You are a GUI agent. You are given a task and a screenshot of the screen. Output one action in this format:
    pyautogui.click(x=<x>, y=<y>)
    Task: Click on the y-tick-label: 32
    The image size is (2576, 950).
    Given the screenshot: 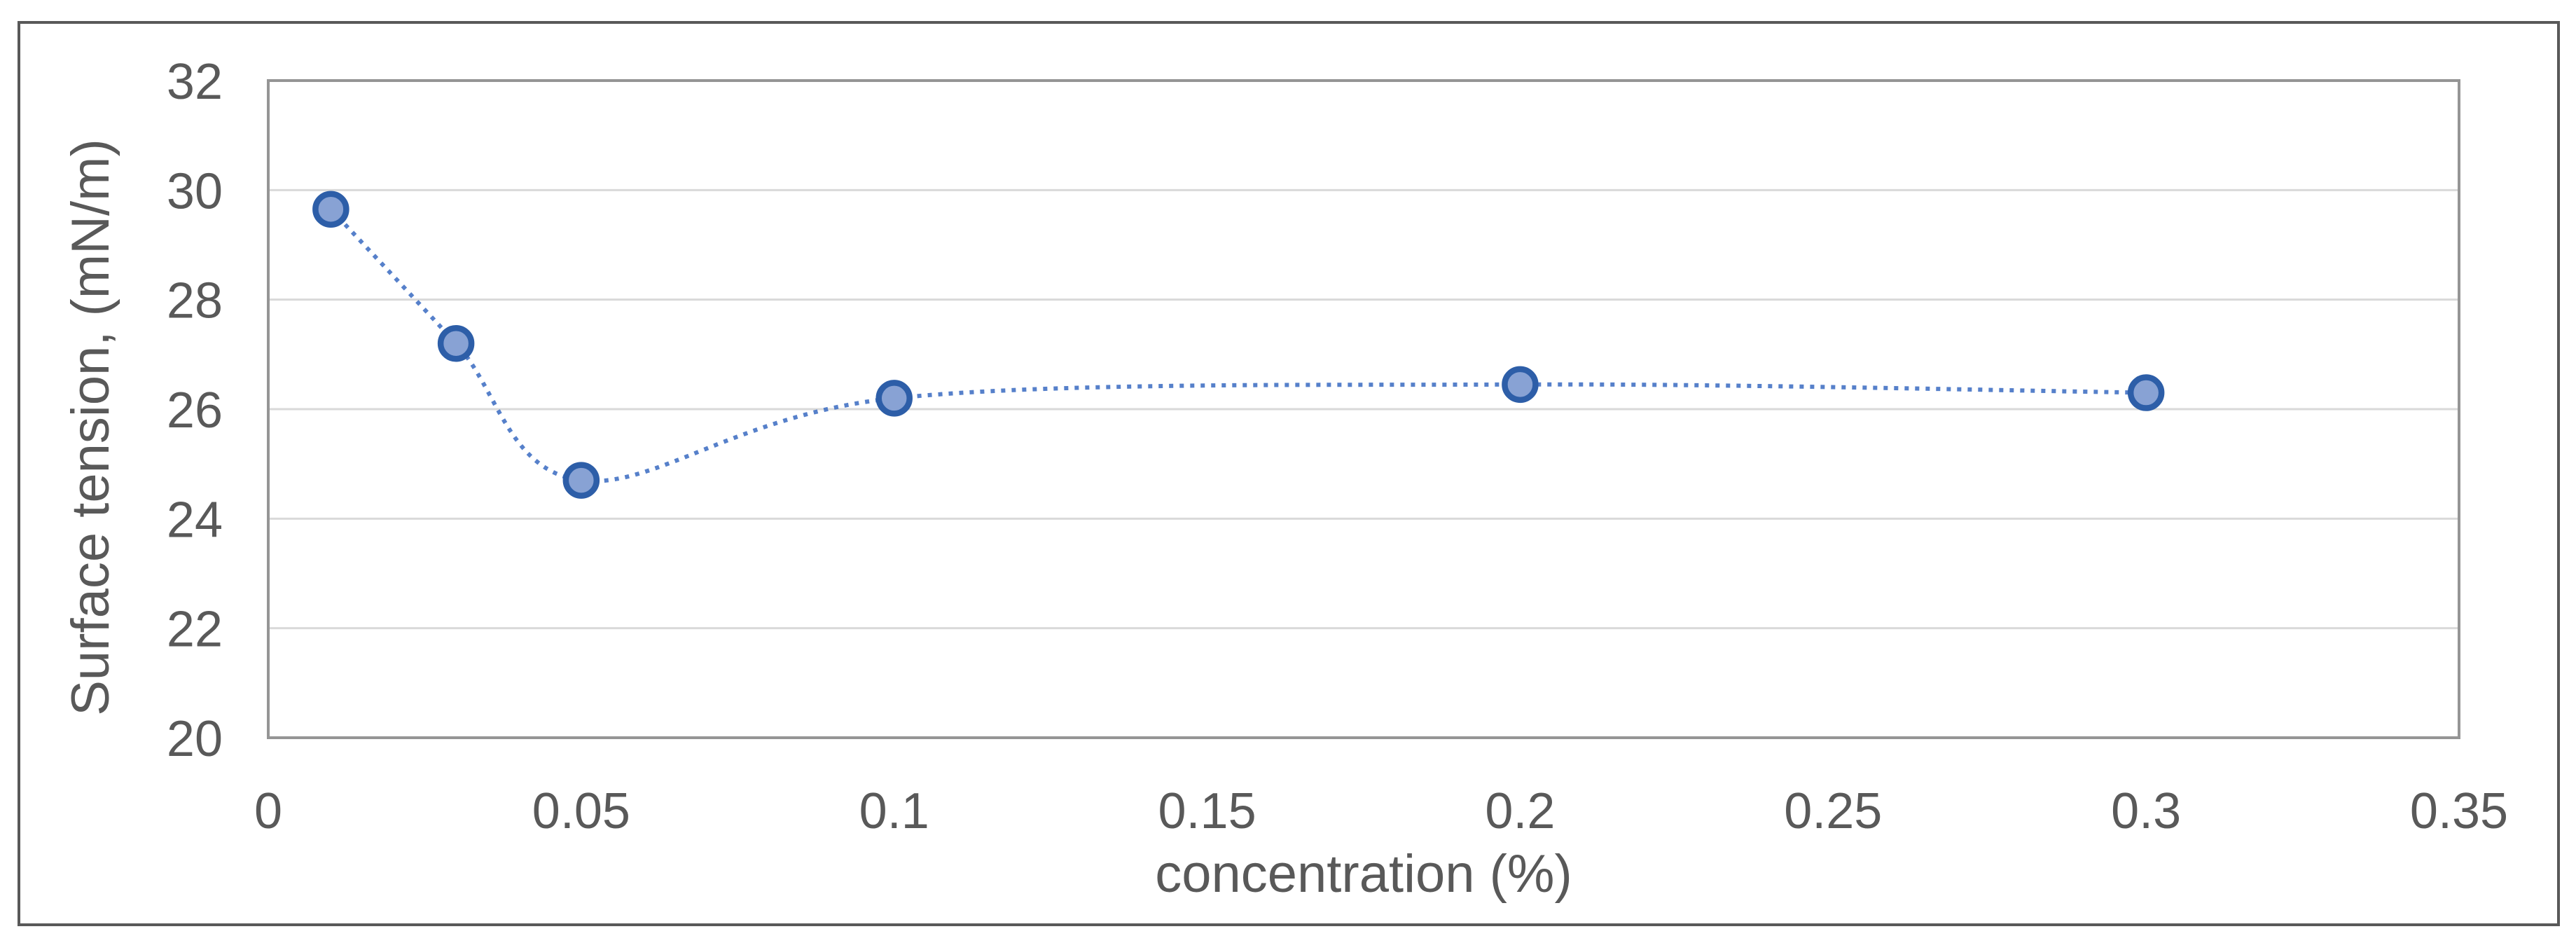 What is the action you would take?
    pyautogui.click(x=195, y=82)
    